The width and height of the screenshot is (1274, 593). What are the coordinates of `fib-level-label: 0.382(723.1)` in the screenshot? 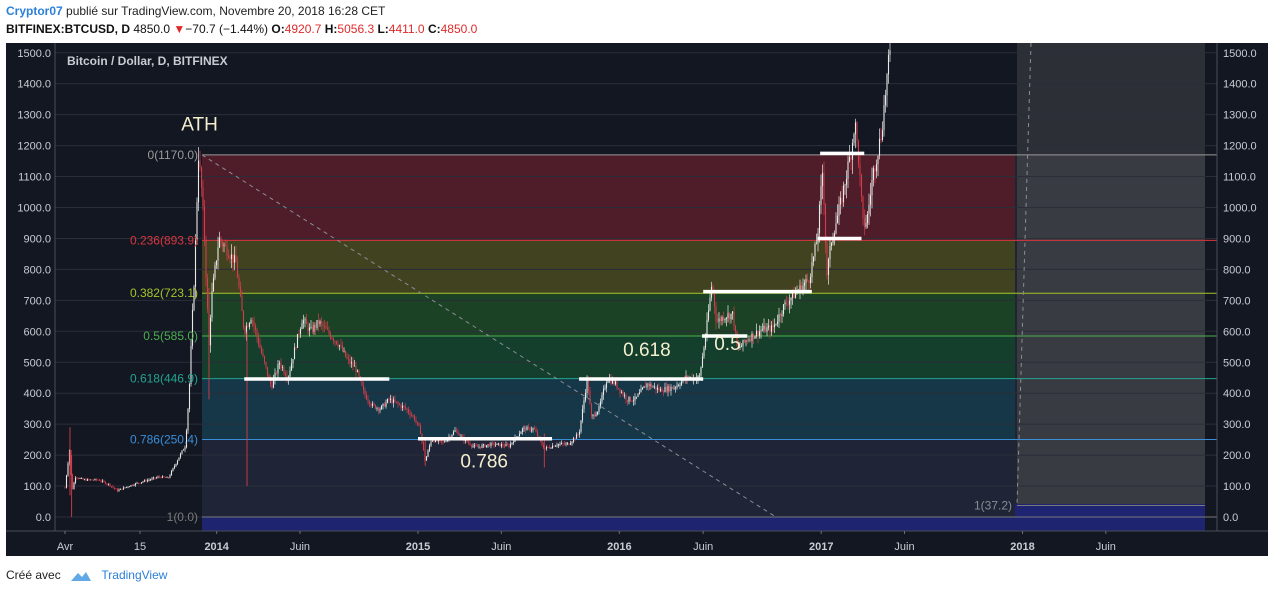 It's located at (164, 293).